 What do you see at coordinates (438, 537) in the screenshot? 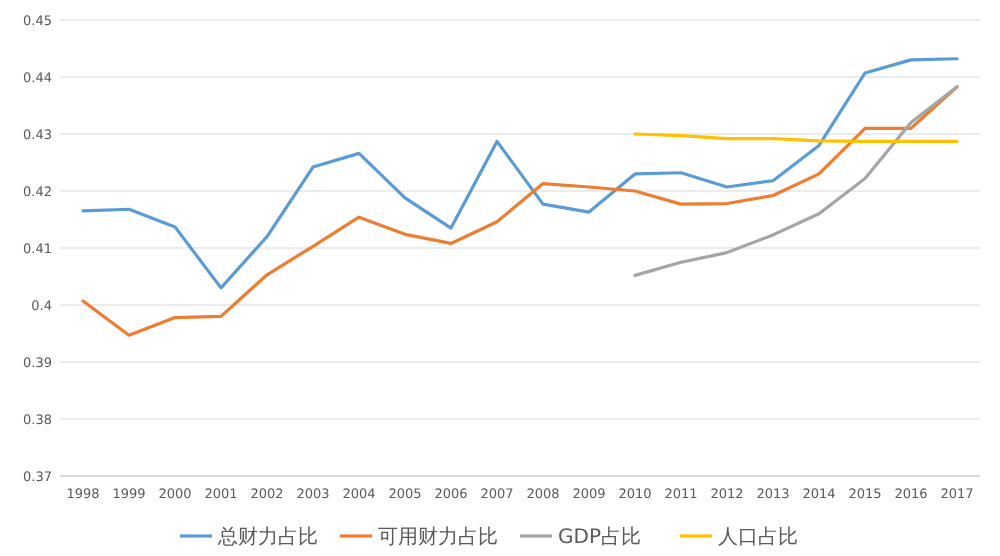
I see `legend-label: 可用财力占比` at bounding box center [438, 537].